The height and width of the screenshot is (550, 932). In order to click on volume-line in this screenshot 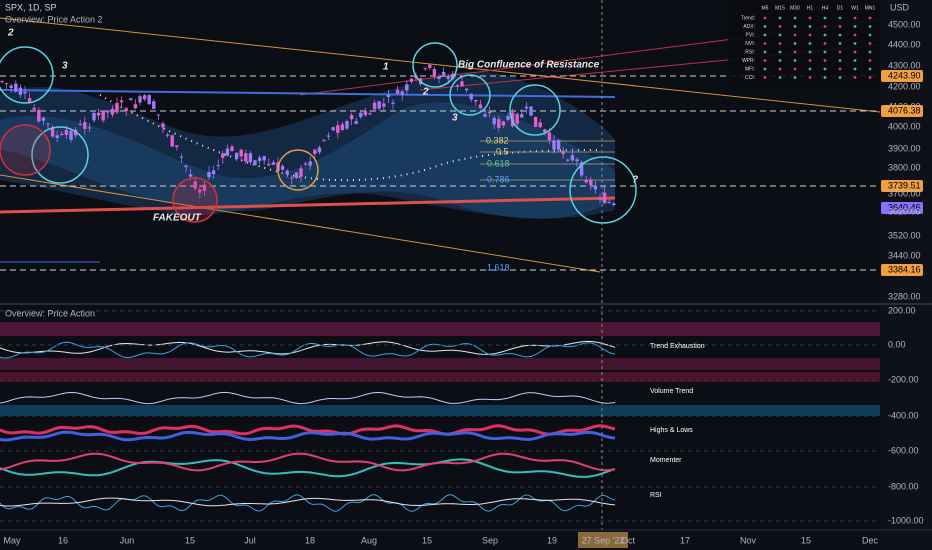, I will do `click(308, 398)`.